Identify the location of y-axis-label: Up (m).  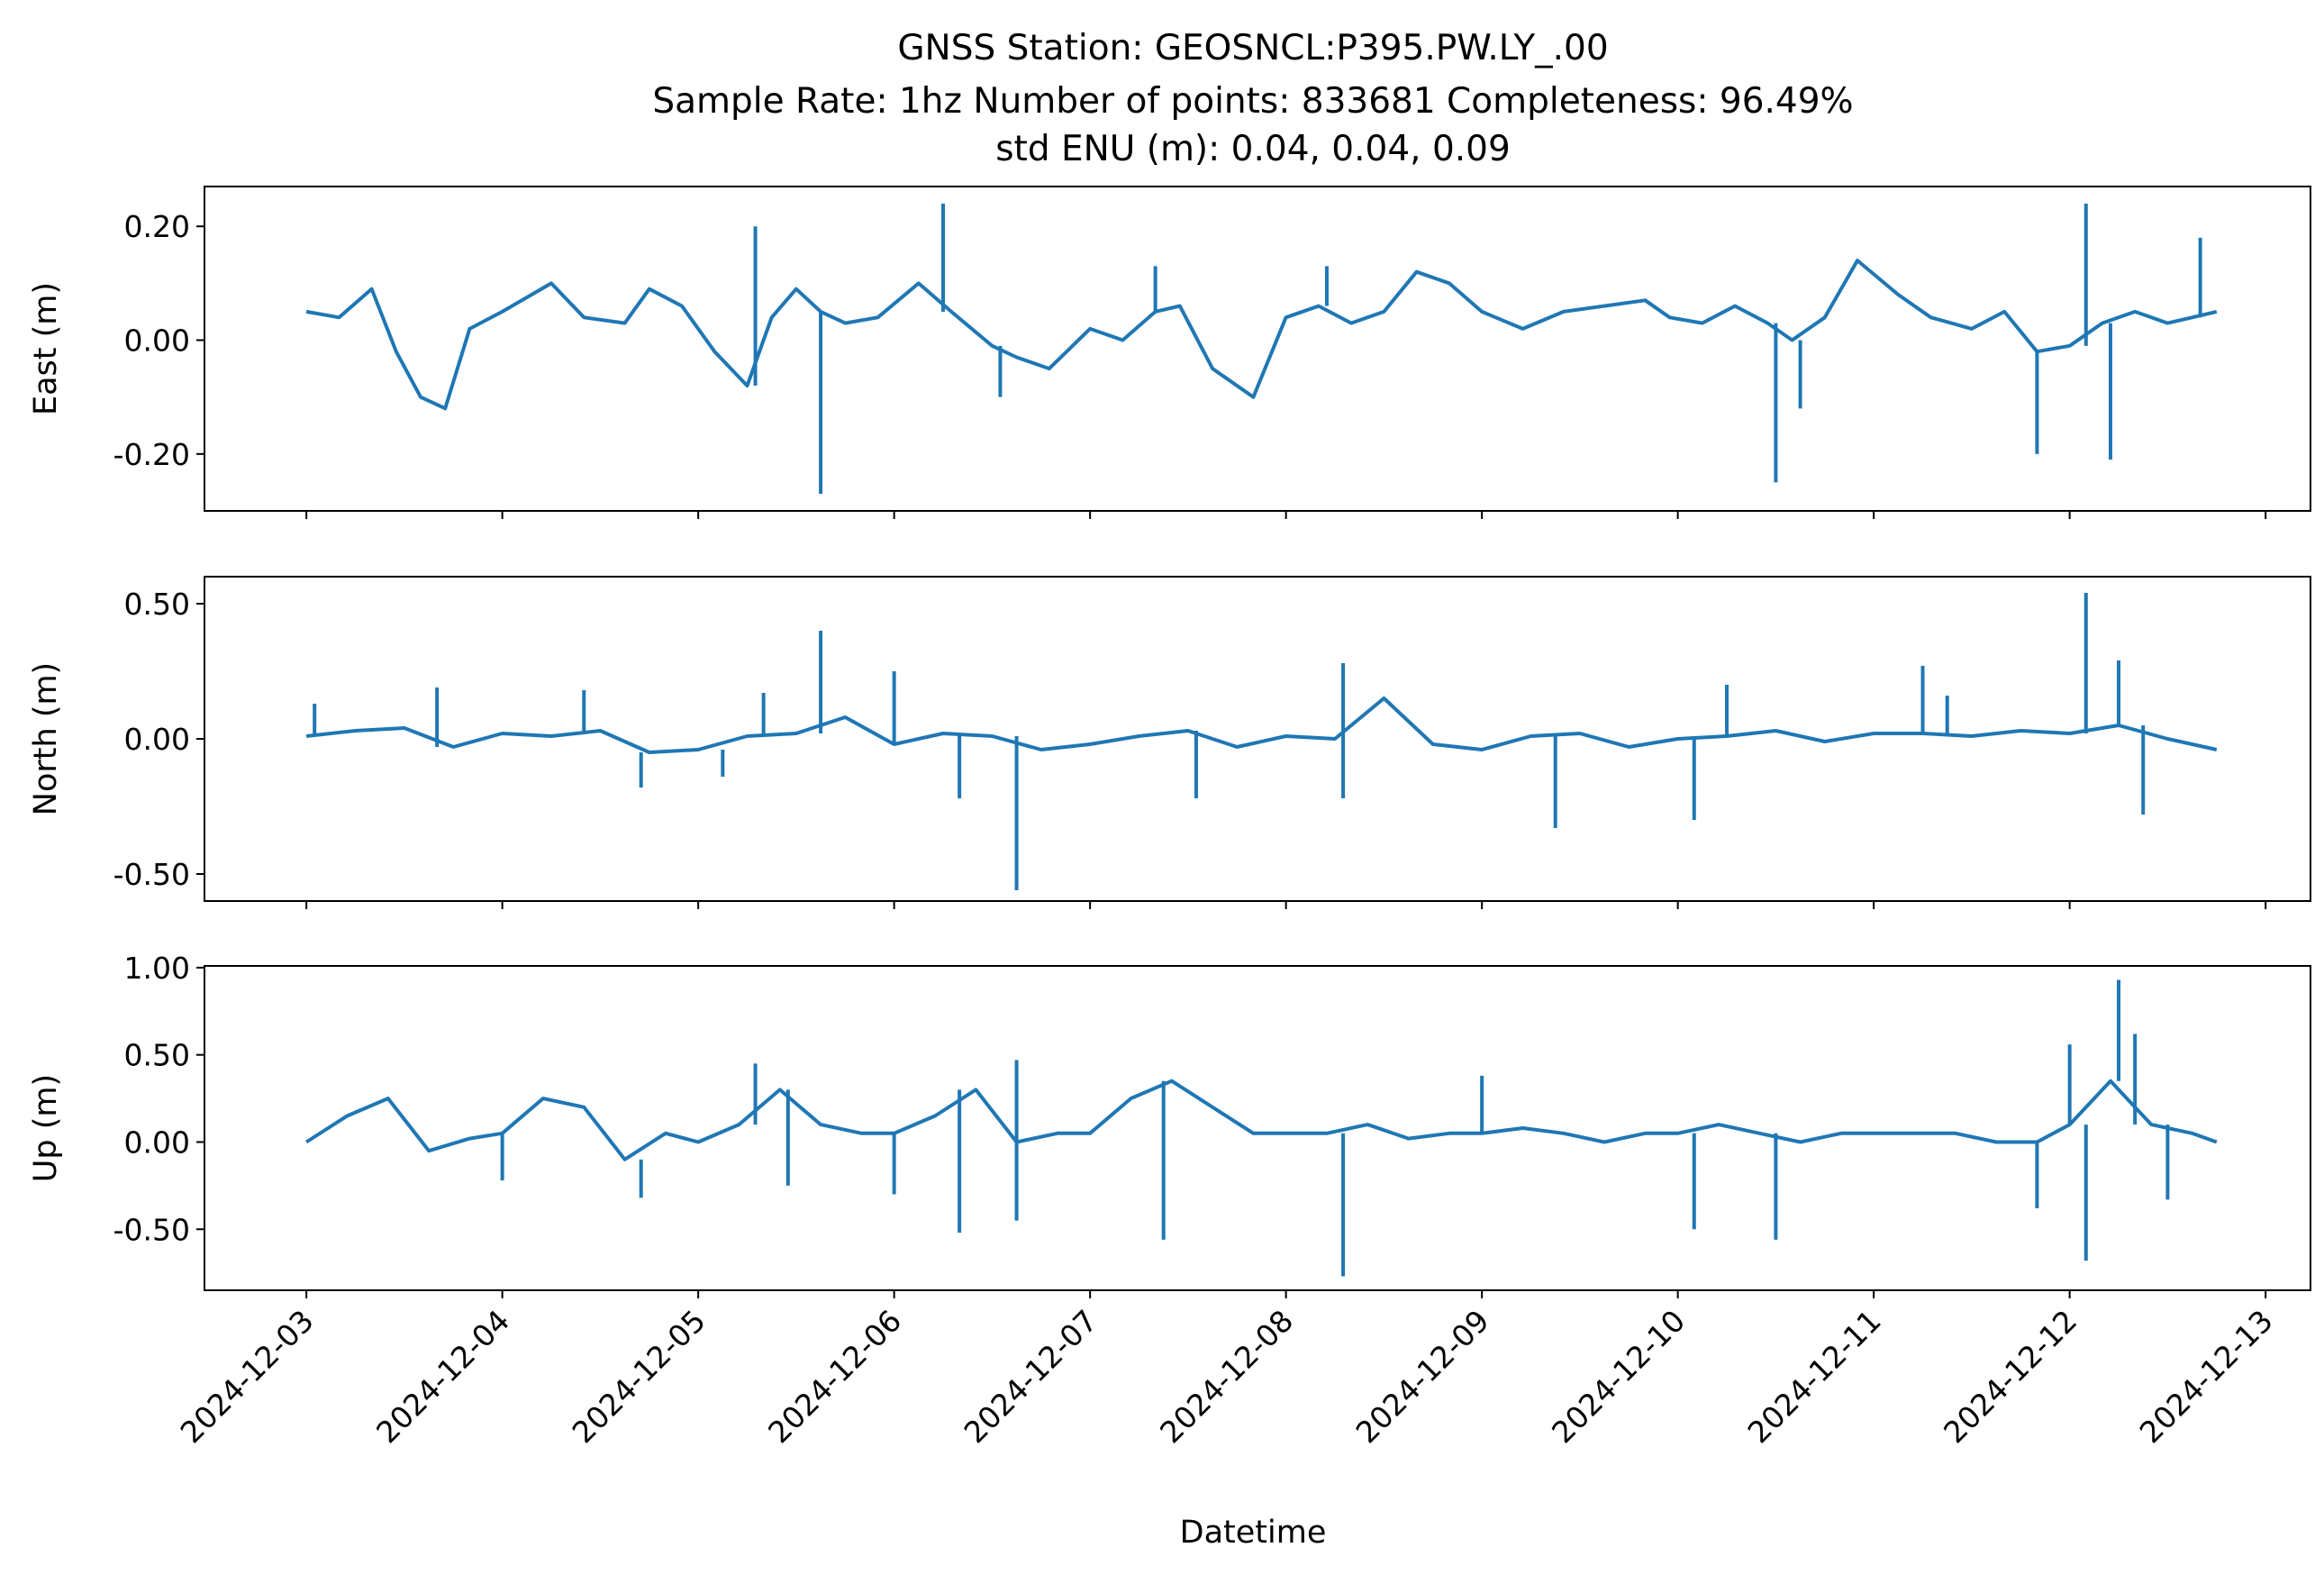
(46, 1128).